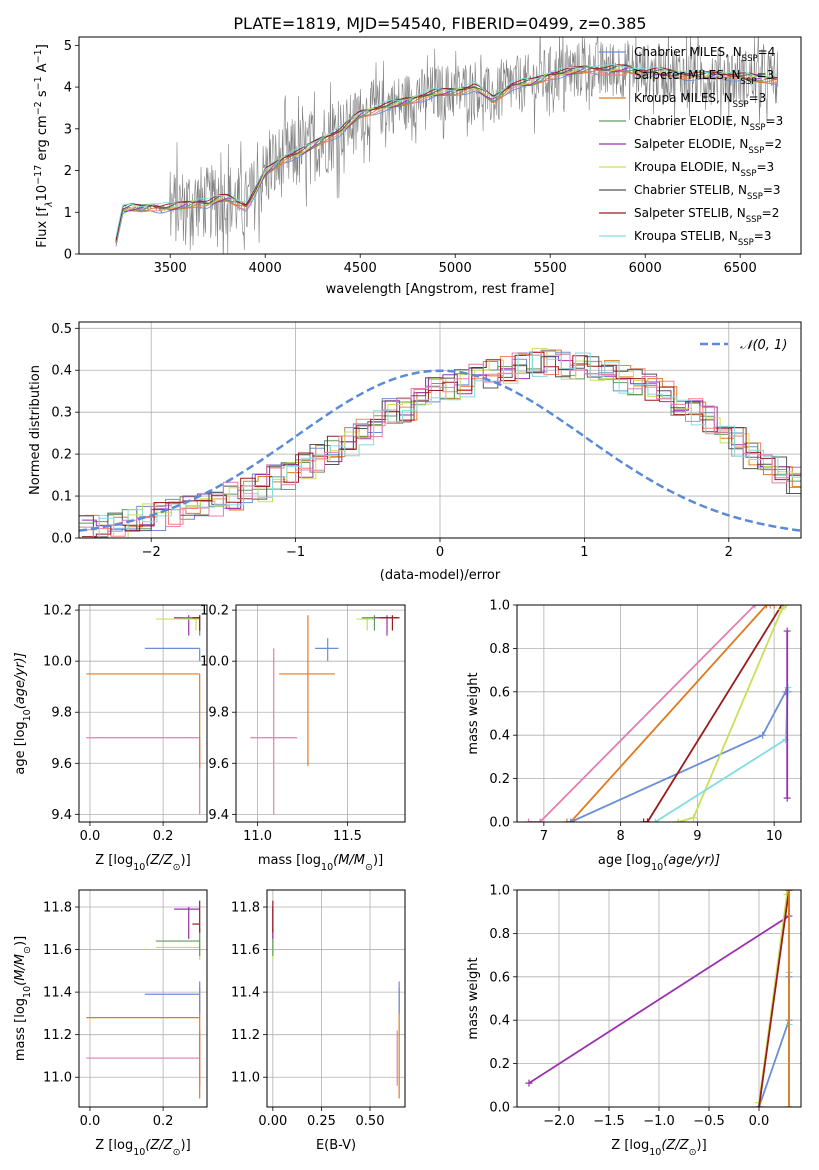 The height and width of the screenshot is (1170, 819). I want to click on model-spectrum-chabrier_miles, so click(446, 158).